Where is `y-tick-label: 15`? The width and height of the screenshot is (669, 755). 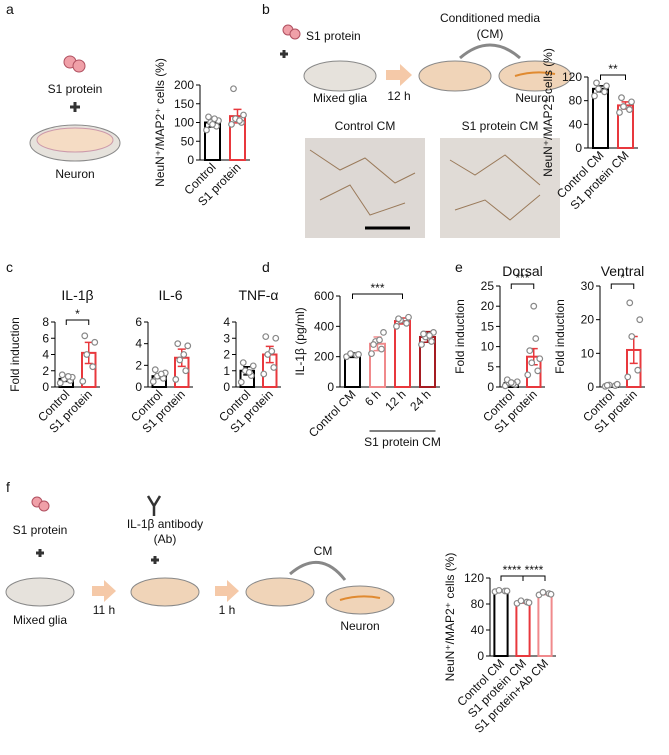
y-tick-label: 15 is located at coordinates (488, 326).